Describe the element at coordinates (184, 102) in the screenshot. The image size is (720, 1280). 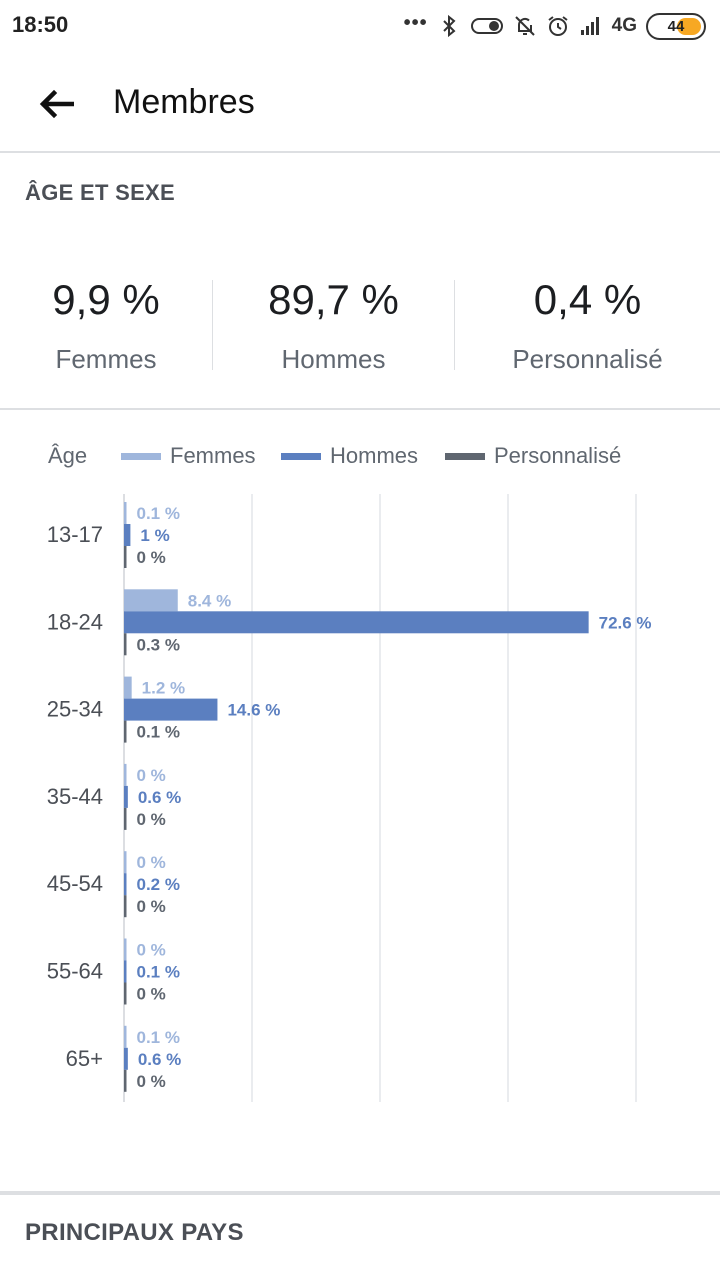
I see `page-title: Membres` at that location.